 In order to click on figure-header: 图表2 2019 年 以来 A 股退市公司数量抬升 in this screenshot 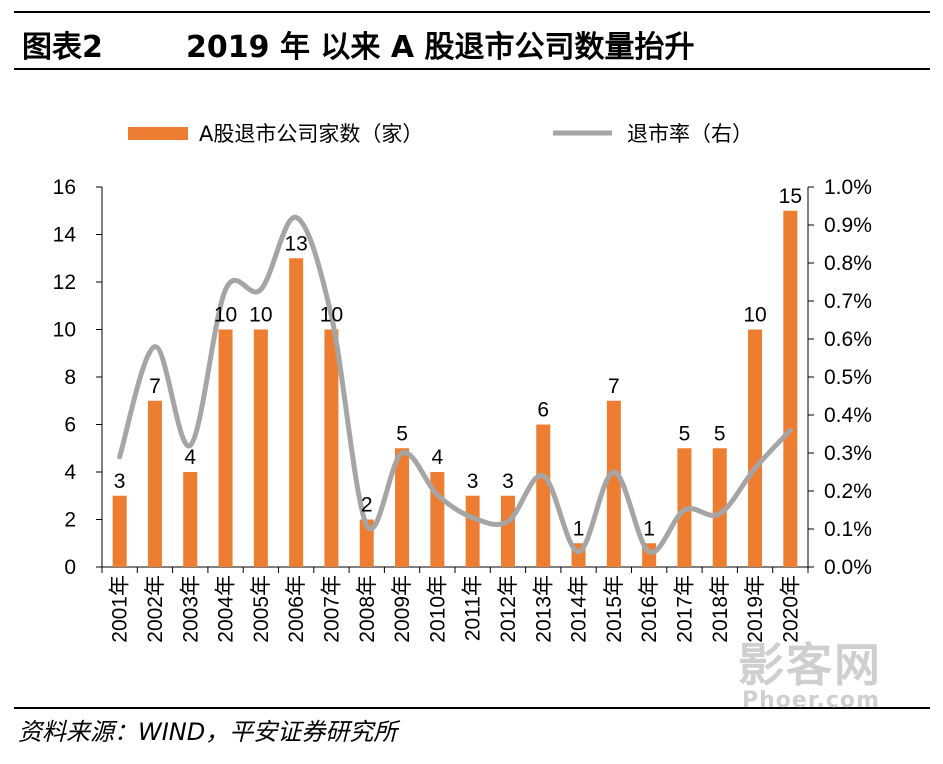, I will do `click(472, 42)`.